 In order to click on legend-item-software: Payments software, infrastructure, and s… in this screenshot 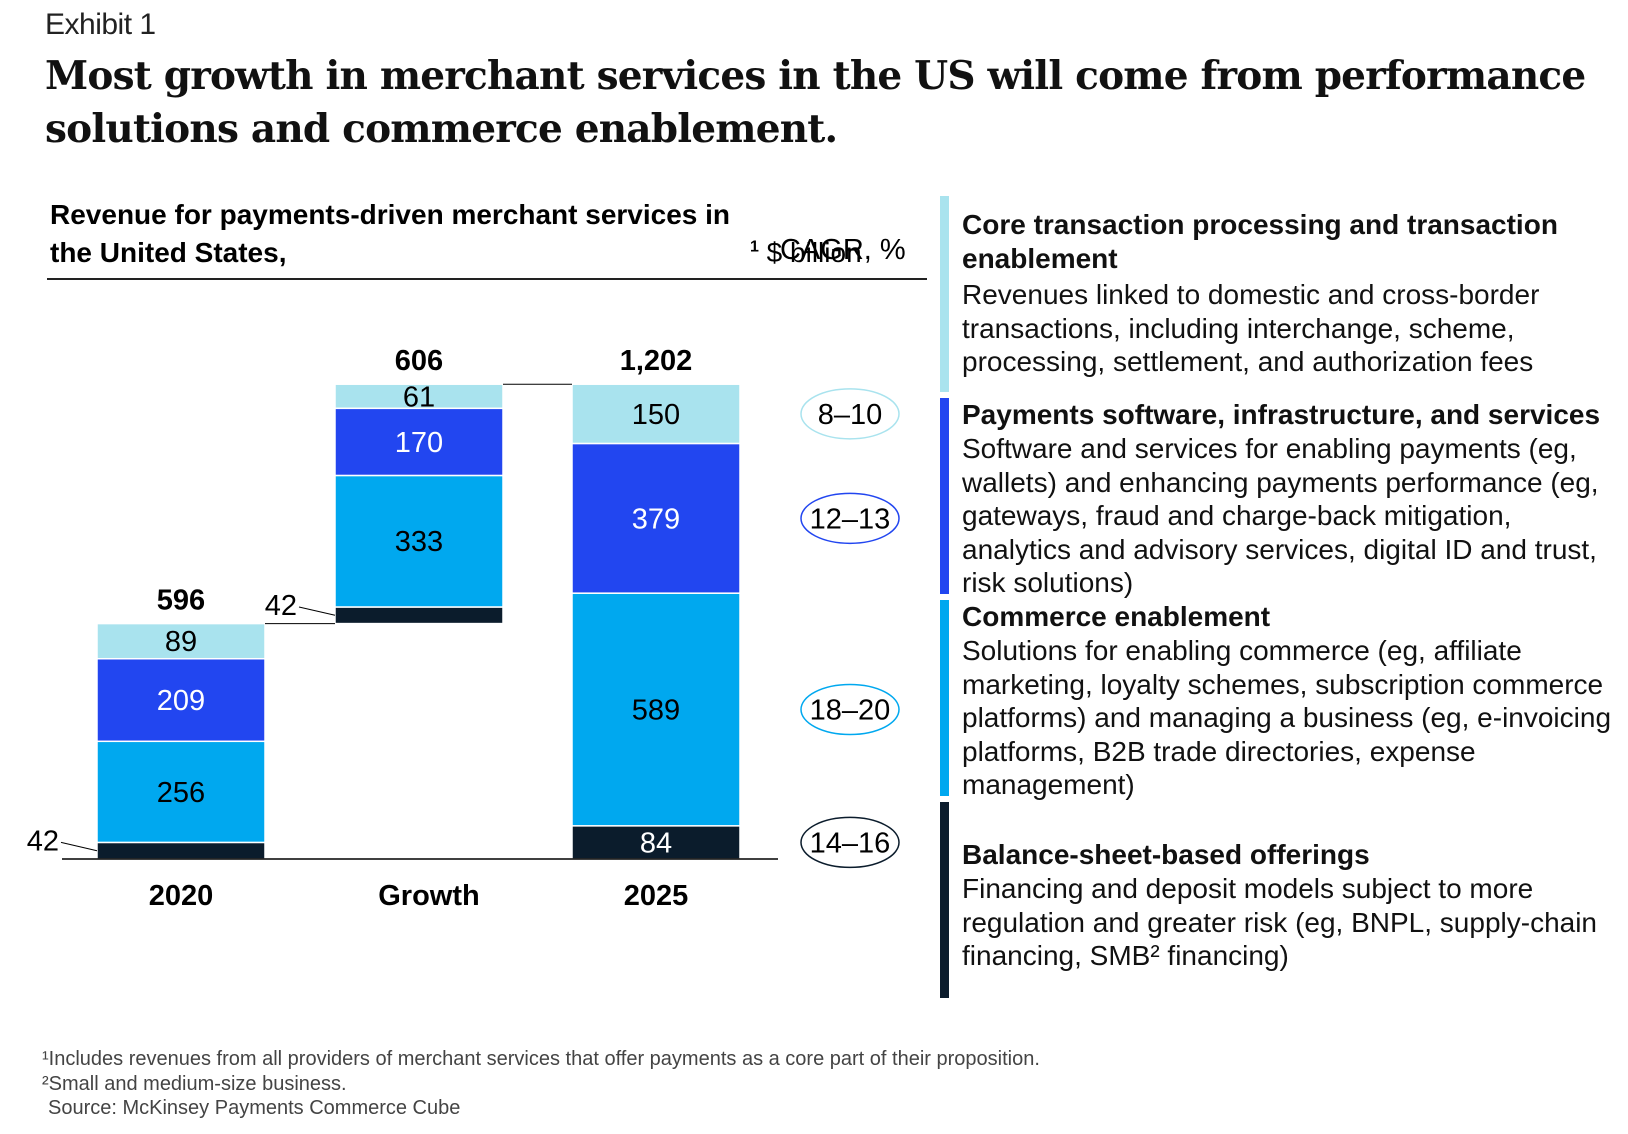, I will do `click(1280, 498)`.